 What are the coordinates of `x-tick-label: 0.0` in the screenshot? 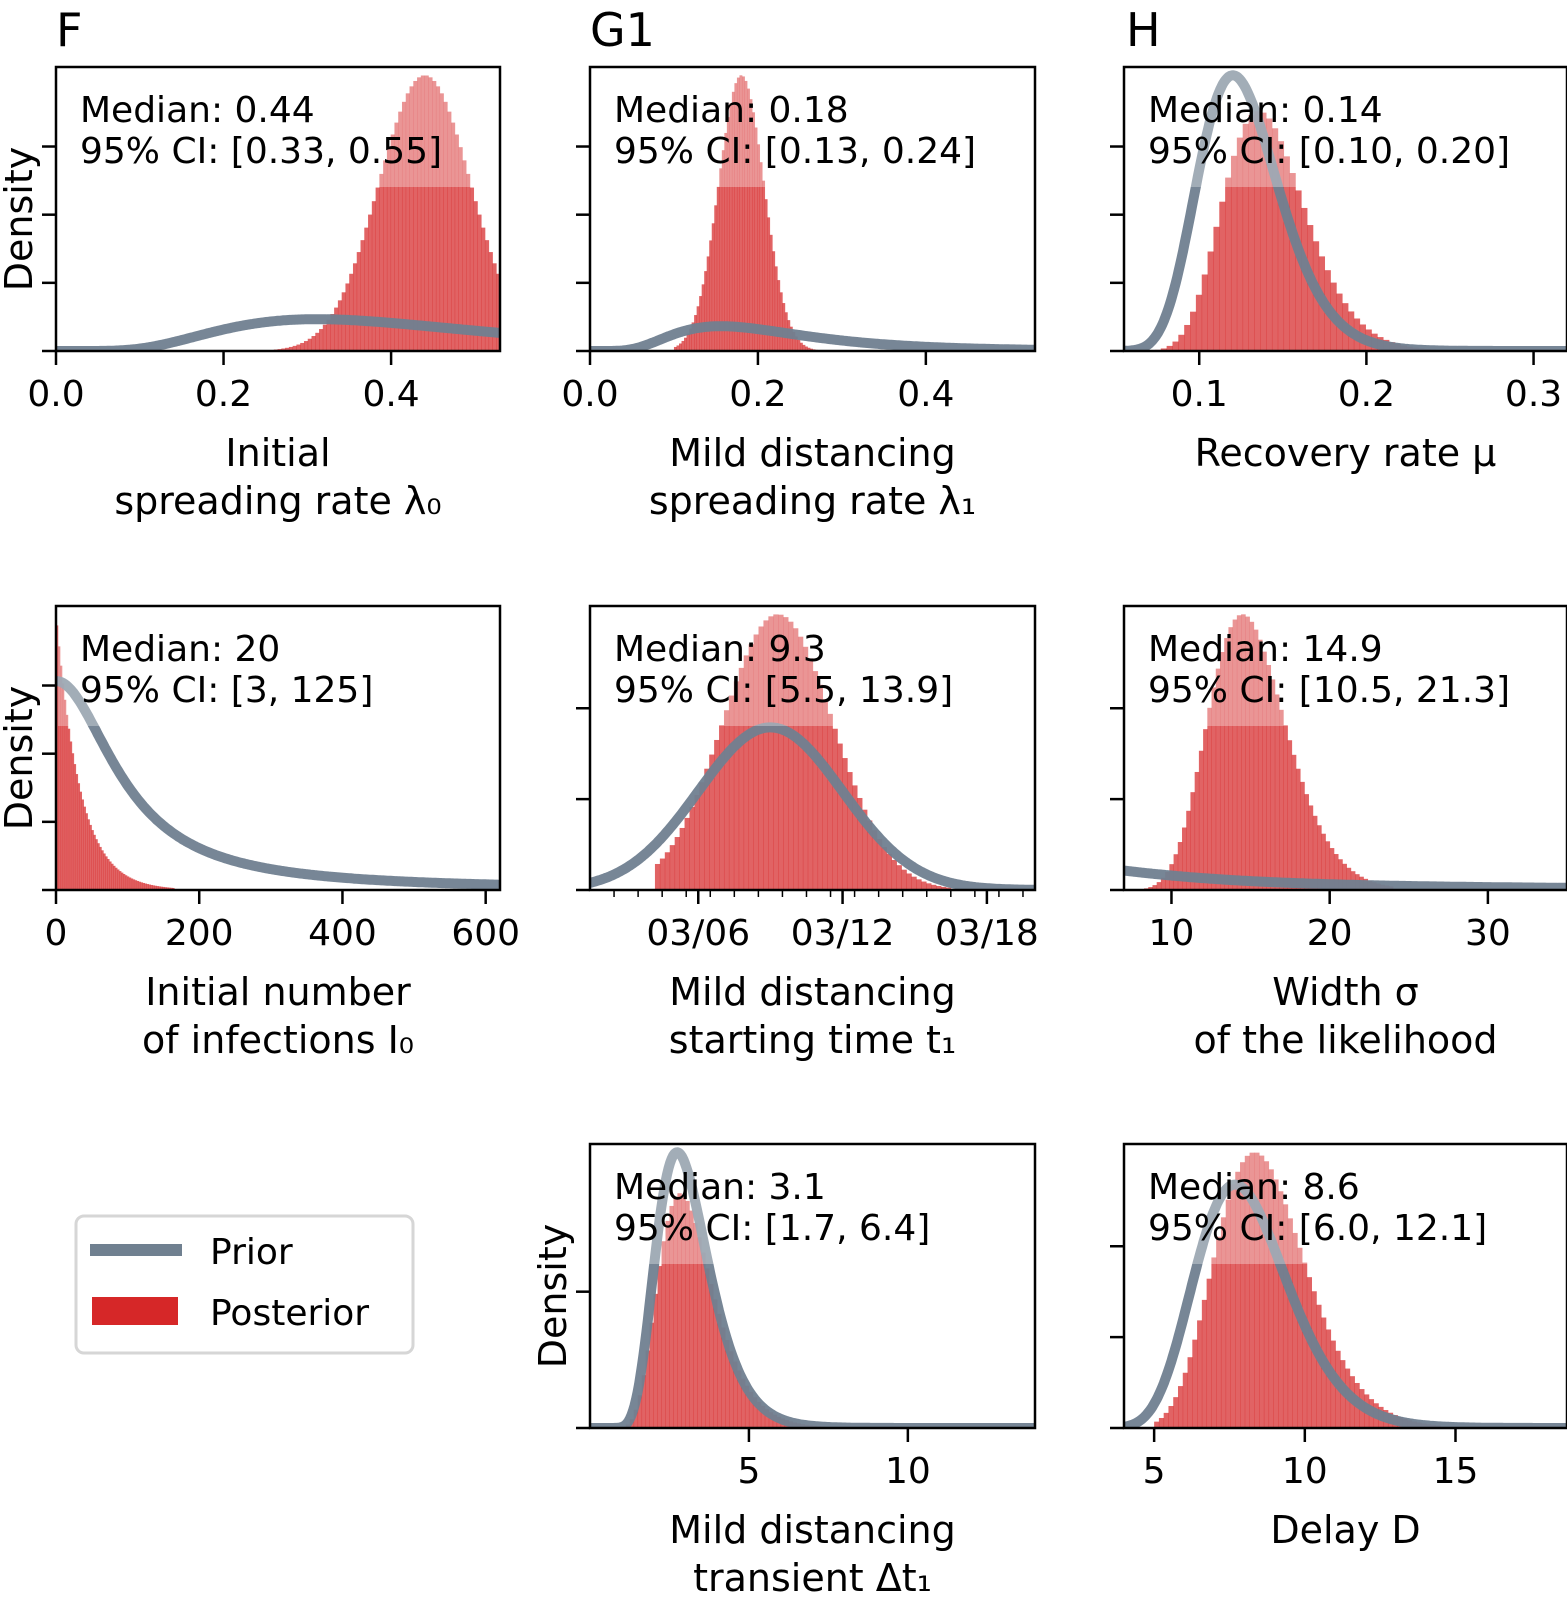 It's located at (55, 394).